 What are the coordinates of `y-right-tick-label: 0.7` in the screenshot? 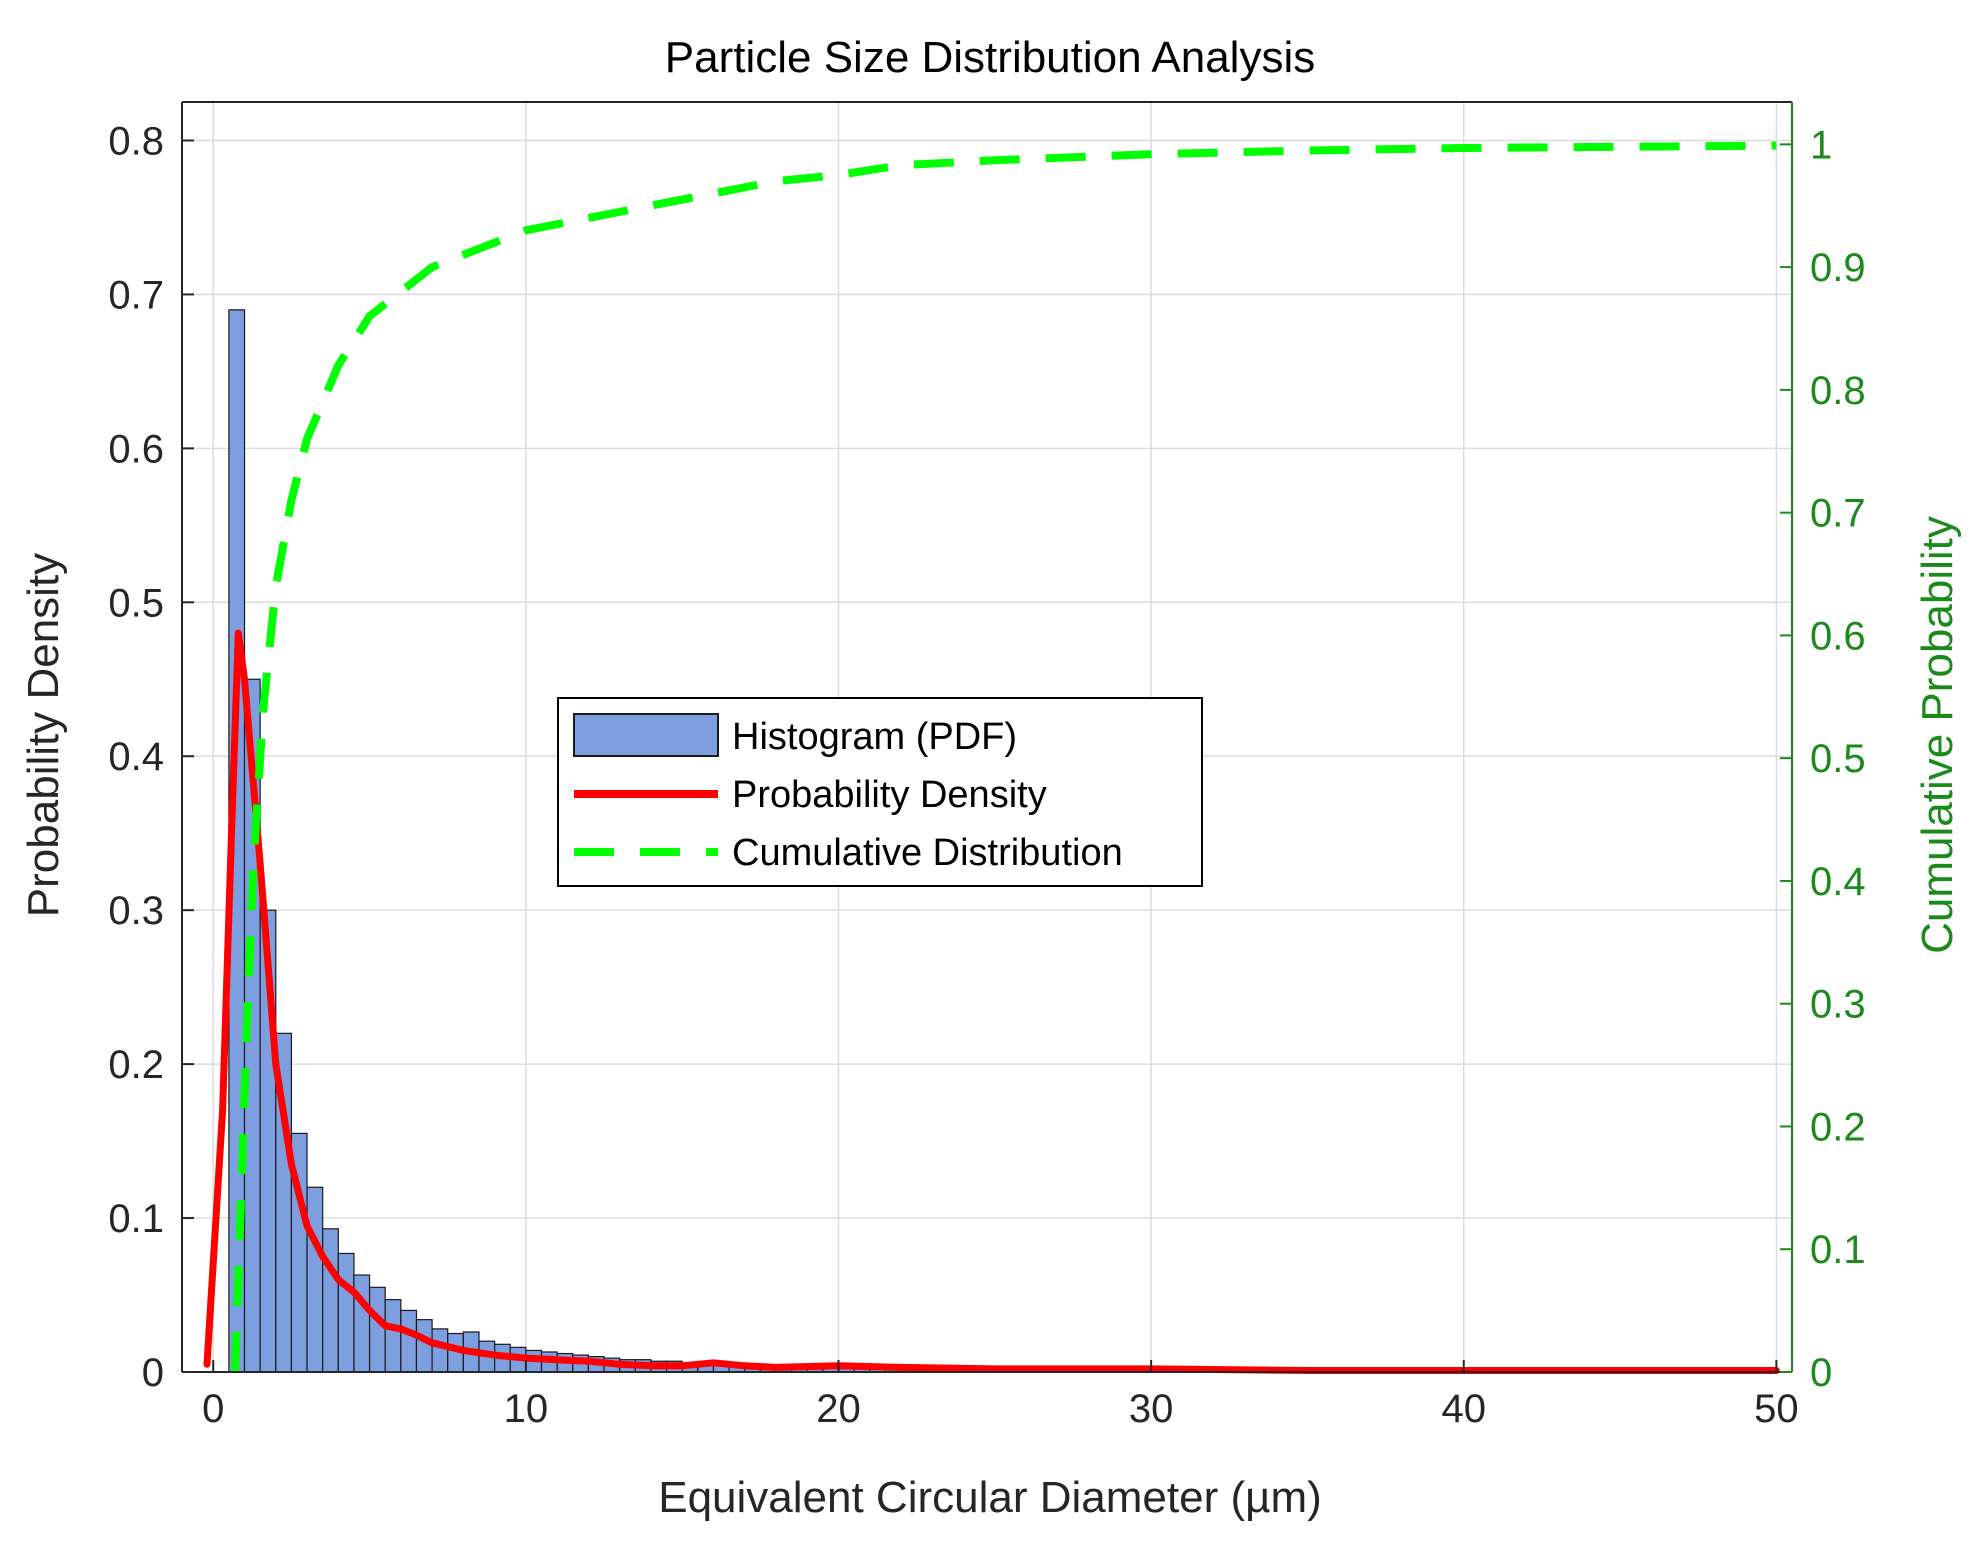 It's located at (1838, 514).